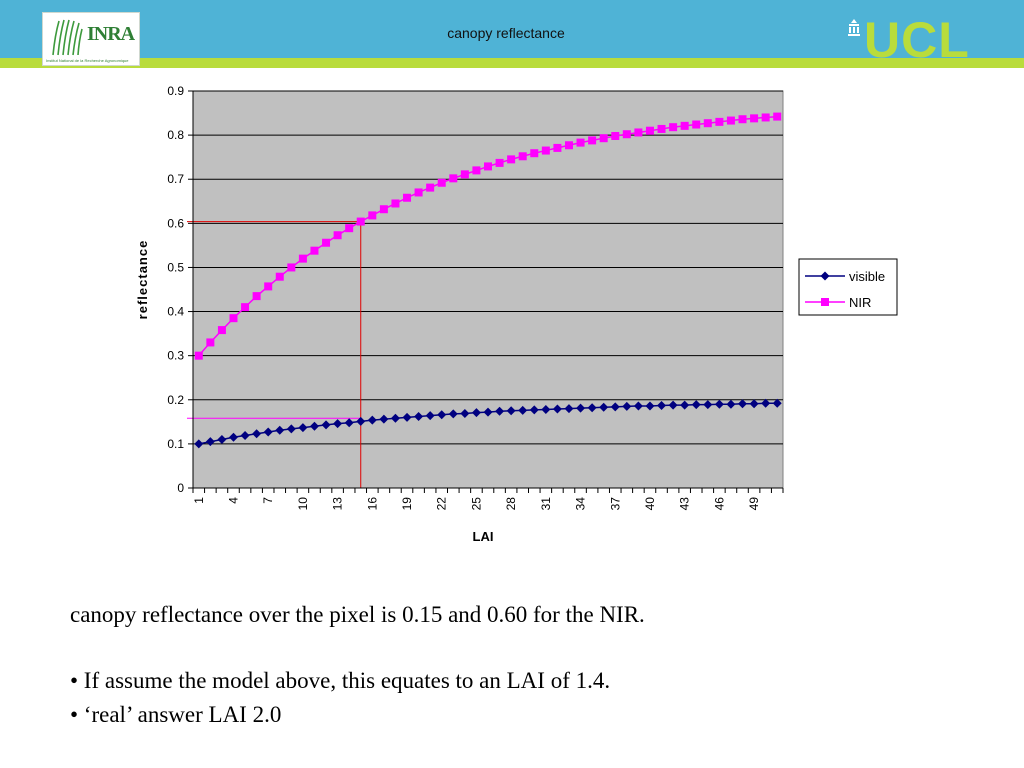 This screenshot has height=768, width=1024. Describe the element at coordinates (719, 504) in the screenshot. I see `x-tick-label: 46` at that location.